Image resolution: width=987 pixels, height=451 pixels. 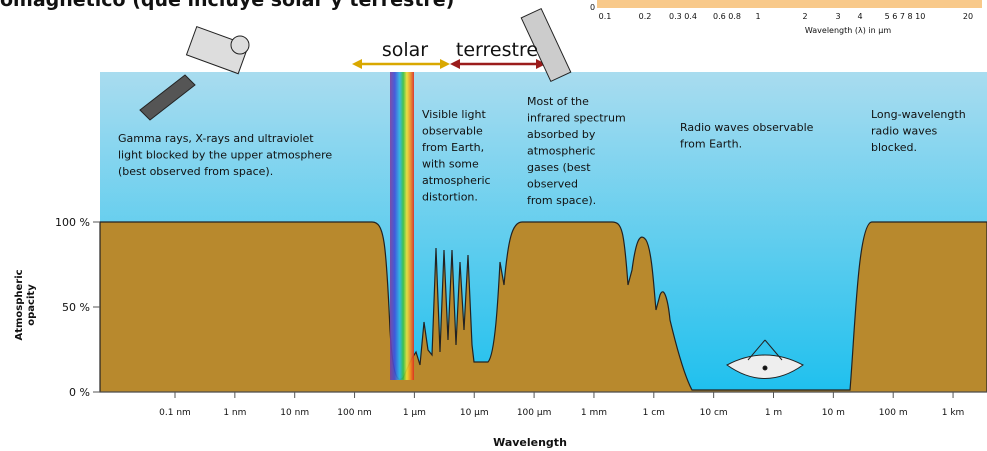 I want to click on x-tick-label: 1 mm, so click(x=594, y=413).